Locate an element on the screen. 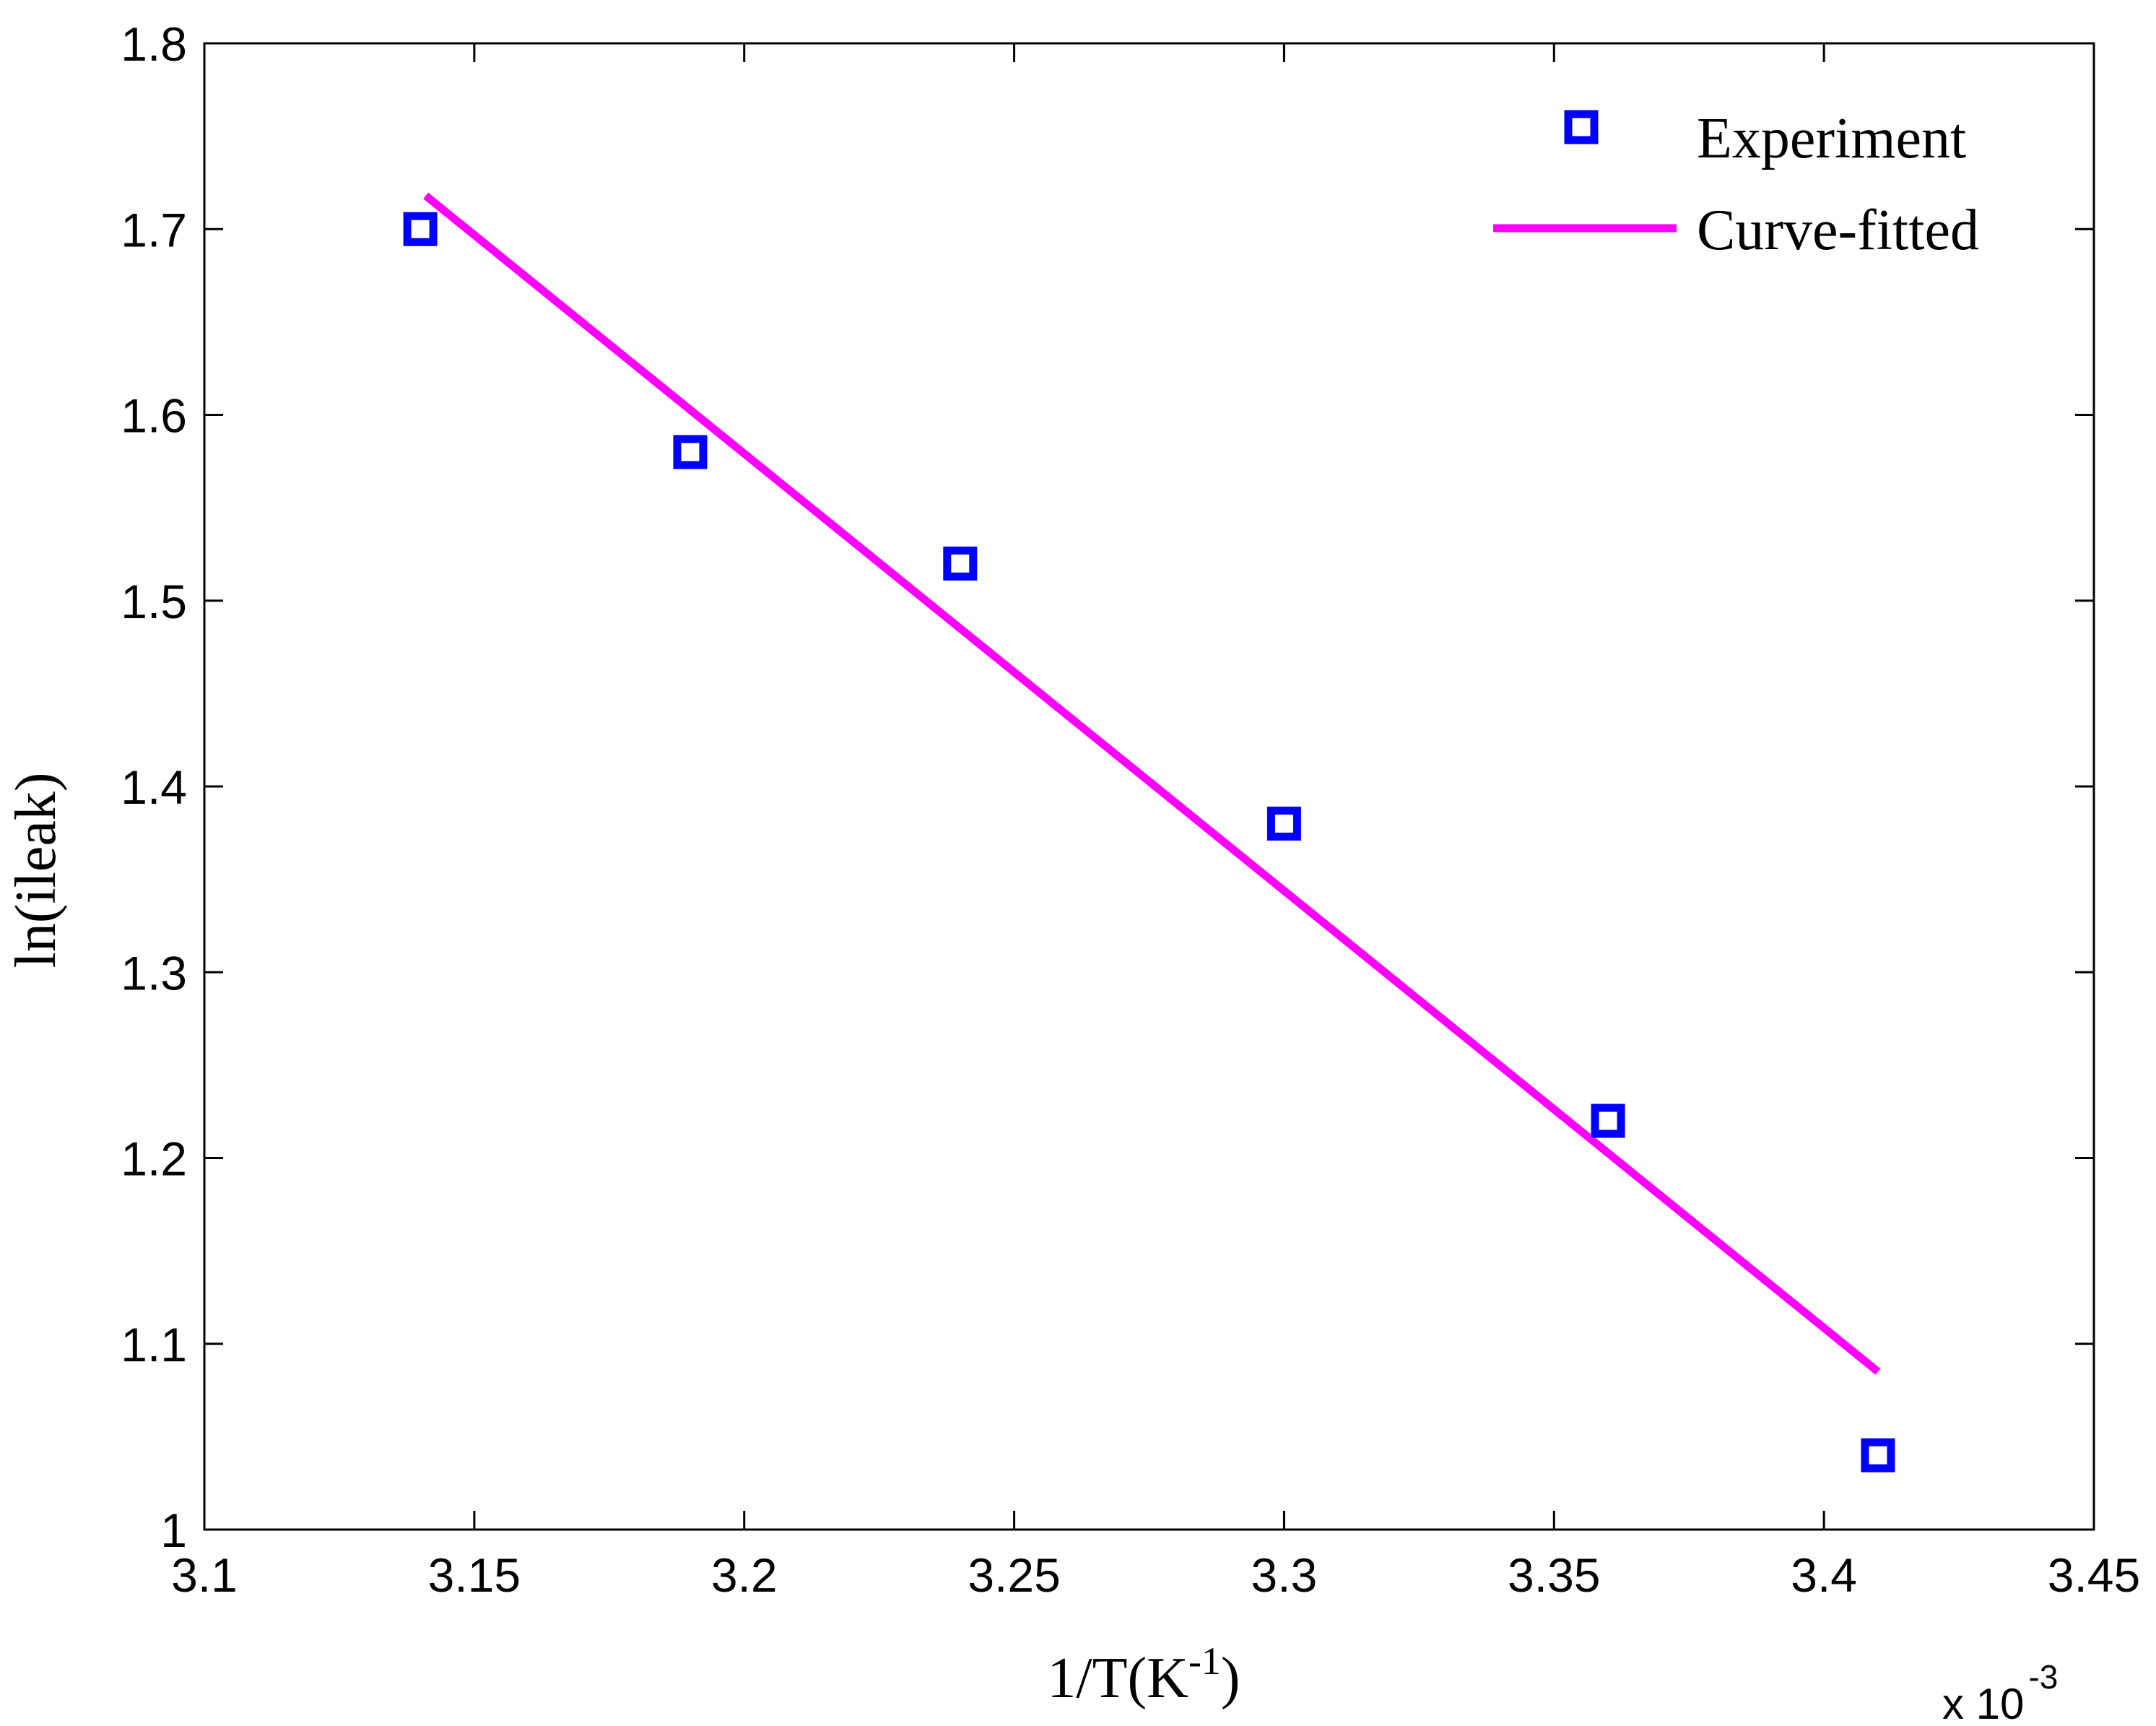 The image size is (2156, 1726). x-tick-label: 3.15 is located at coordinates (474, 1575).